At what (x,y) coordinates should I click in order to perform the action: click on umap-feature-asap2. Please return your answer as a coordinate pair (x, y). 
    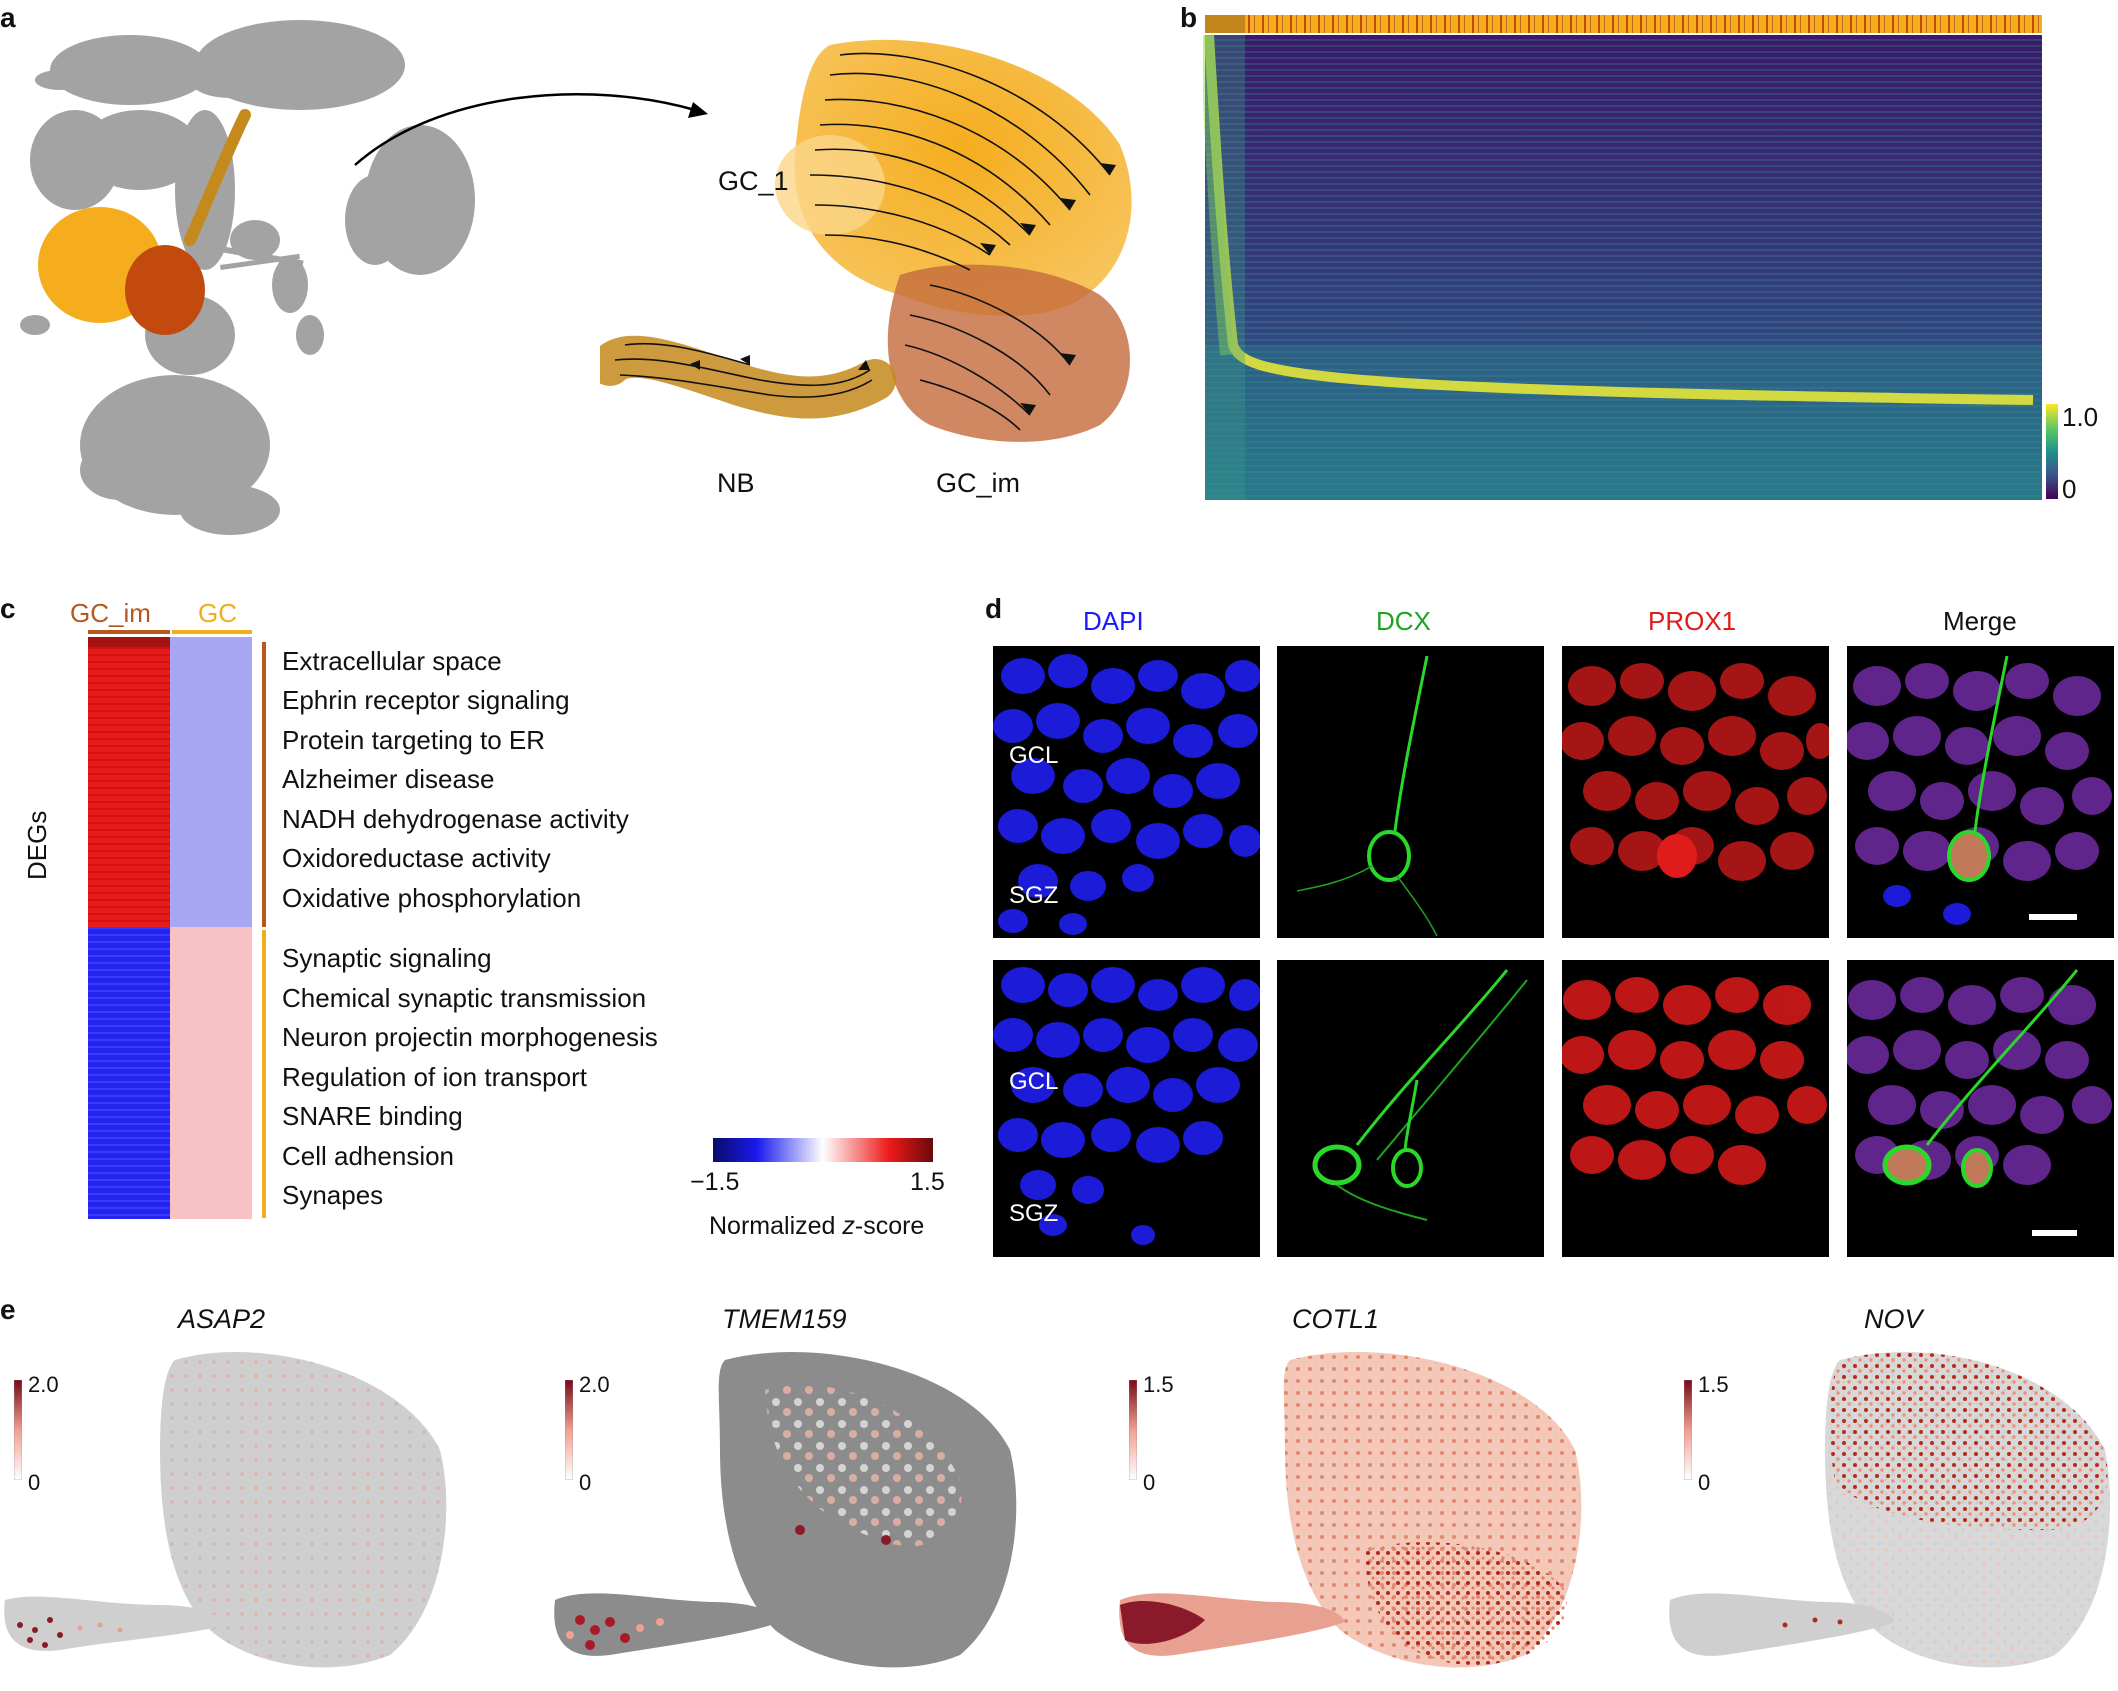
    Looking at the image, I should click on (225, 1510).